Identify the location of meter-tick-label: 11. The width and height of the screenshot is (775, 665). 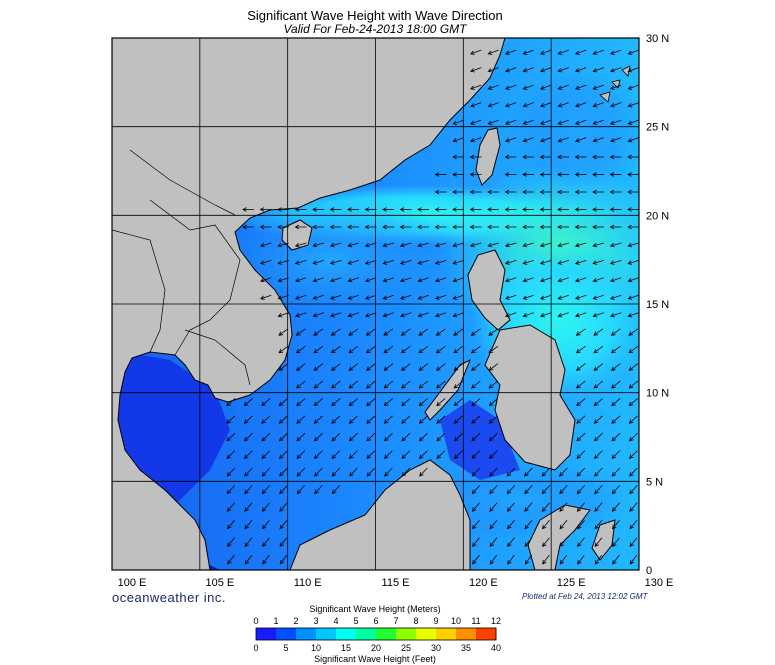
(475, 621).